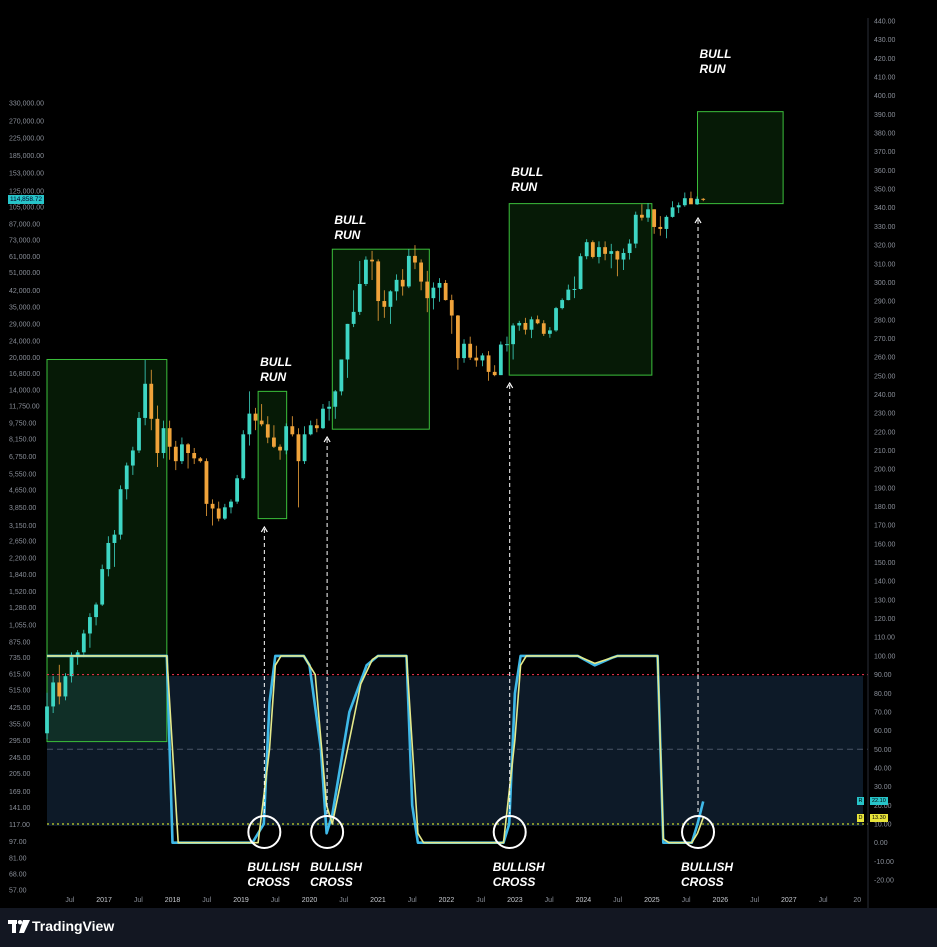 The image size is (937, 947). What do you see at coordinates (24, 307) in the screenshot?
I see `left-axis-tick: 35,000.00` at bounding box center [24, 307].